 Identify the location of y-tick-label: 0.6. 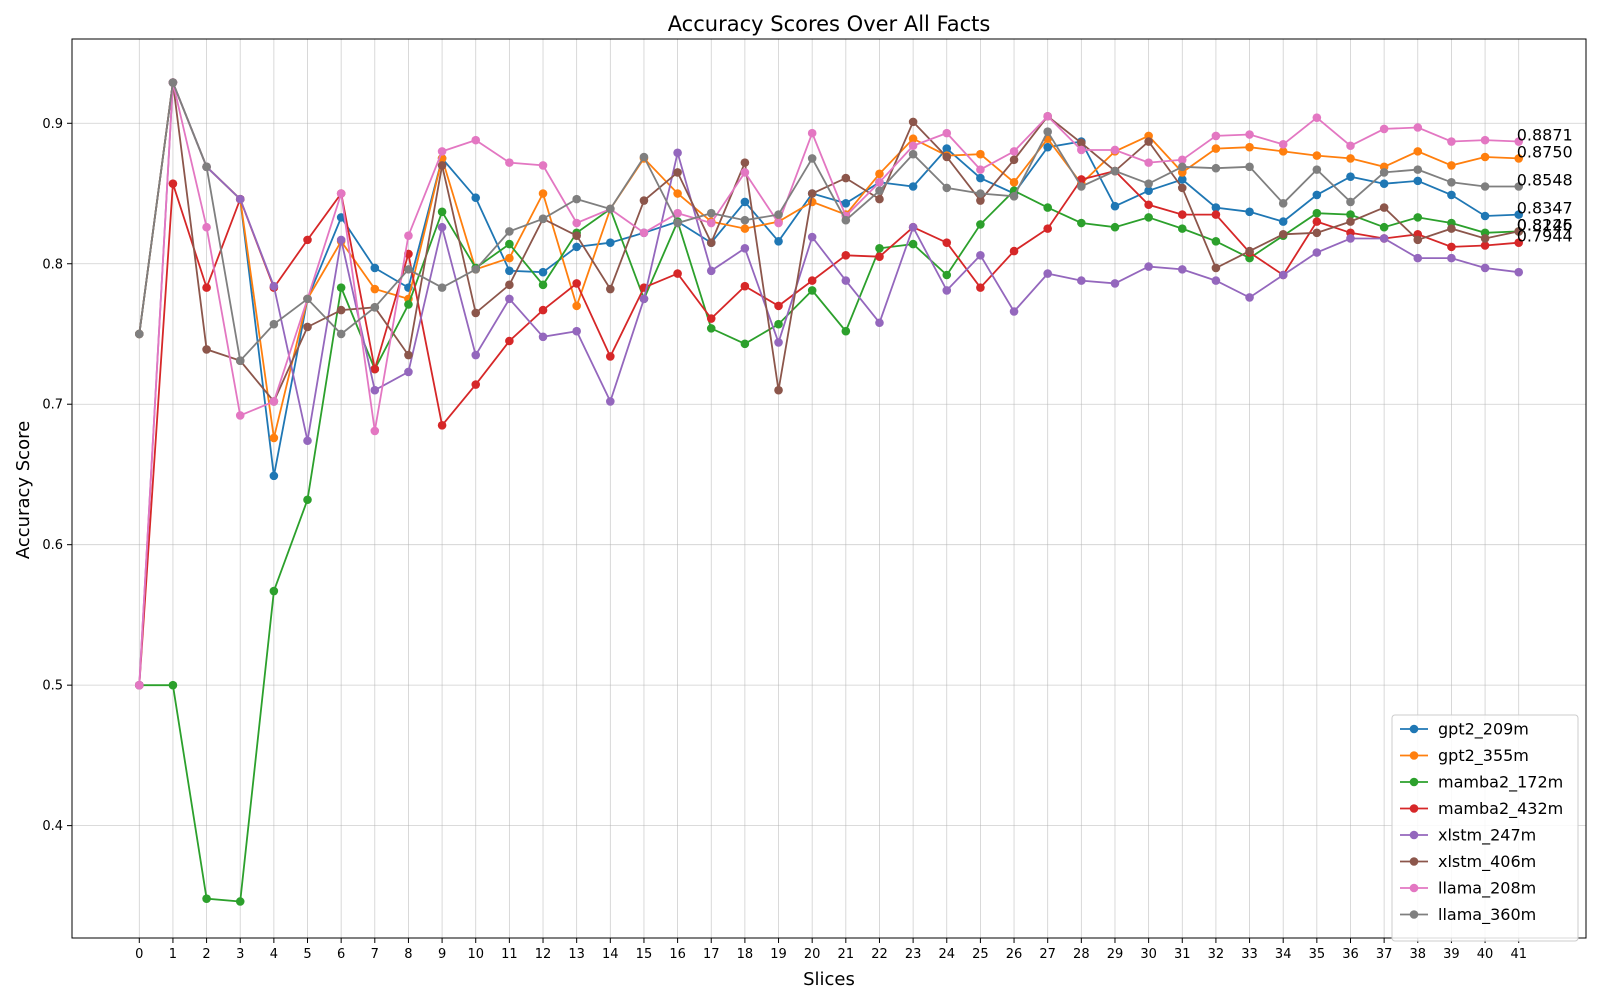
(52, 545).